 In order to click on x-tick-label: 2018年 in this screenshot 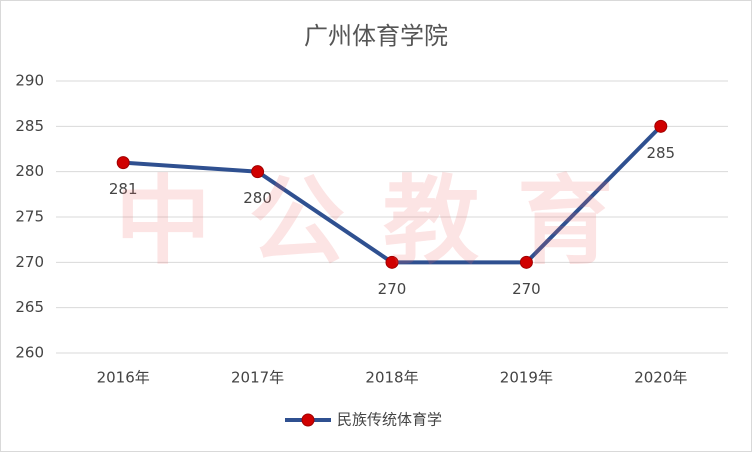, I will do `click(391, 378)`.